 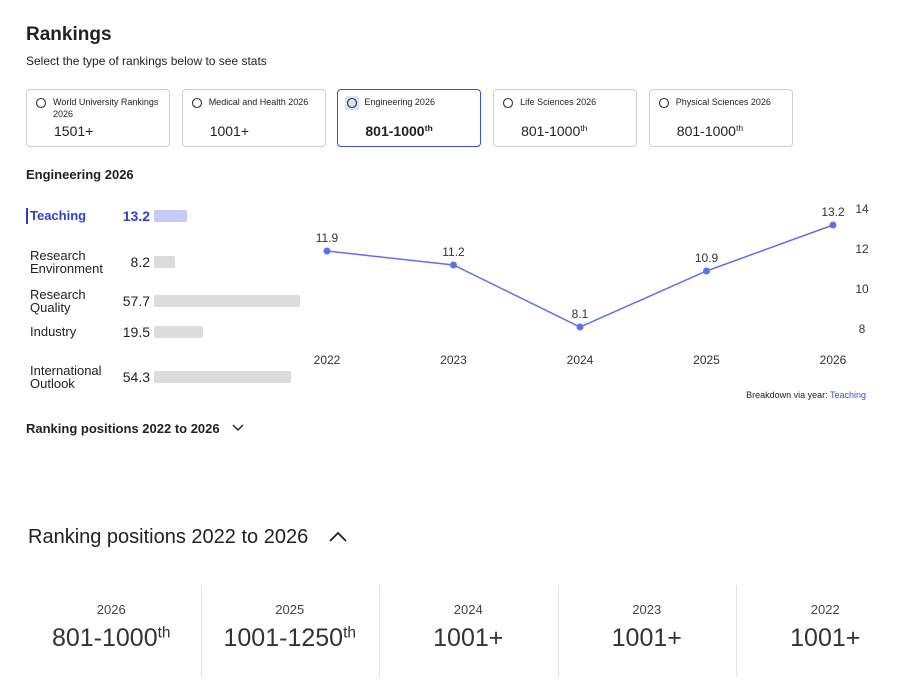 I want to click on page-title: Rankings, so click(x=69, y=34).